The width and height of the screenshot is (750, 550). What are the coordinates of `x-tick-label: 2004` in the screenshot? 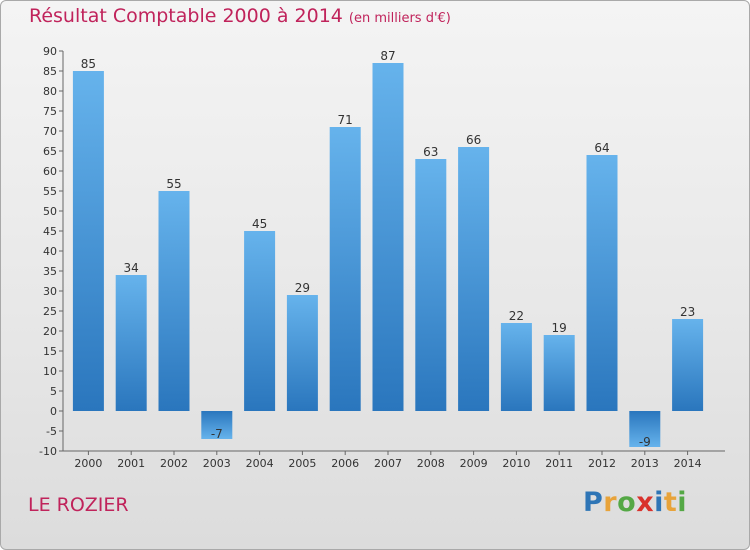 It's located at (260, 463).